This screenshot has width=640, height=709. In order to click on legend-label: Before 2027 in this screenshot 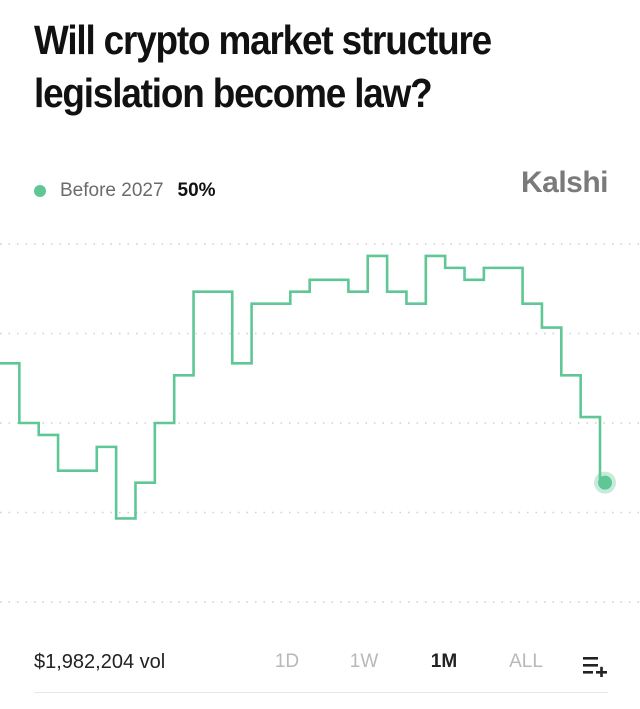, I will do `click(112, 190)`.